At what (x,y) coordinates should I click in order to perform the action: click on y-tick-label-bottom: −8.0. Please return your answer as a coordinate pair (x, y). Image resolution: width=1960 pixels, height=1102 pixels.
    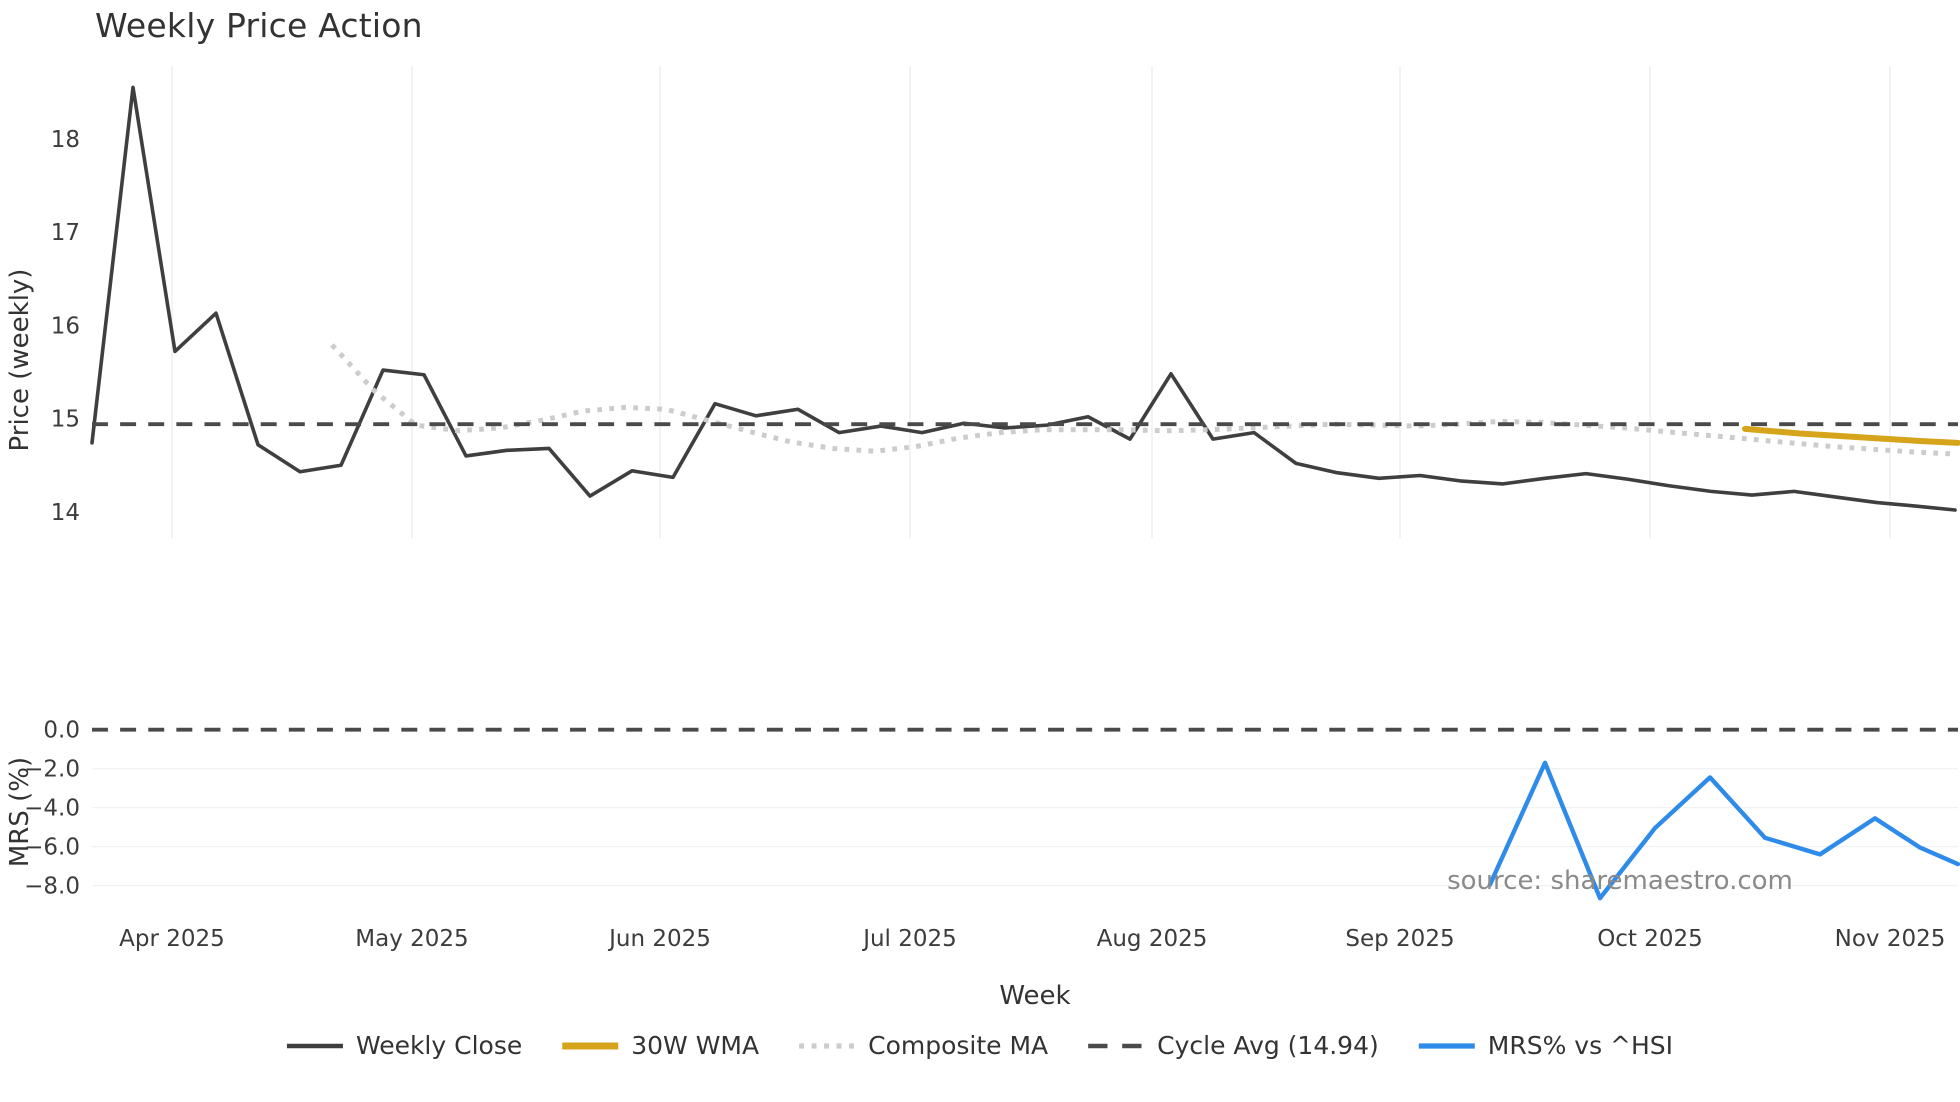
    Looking at the image, I should click on (52, 887).